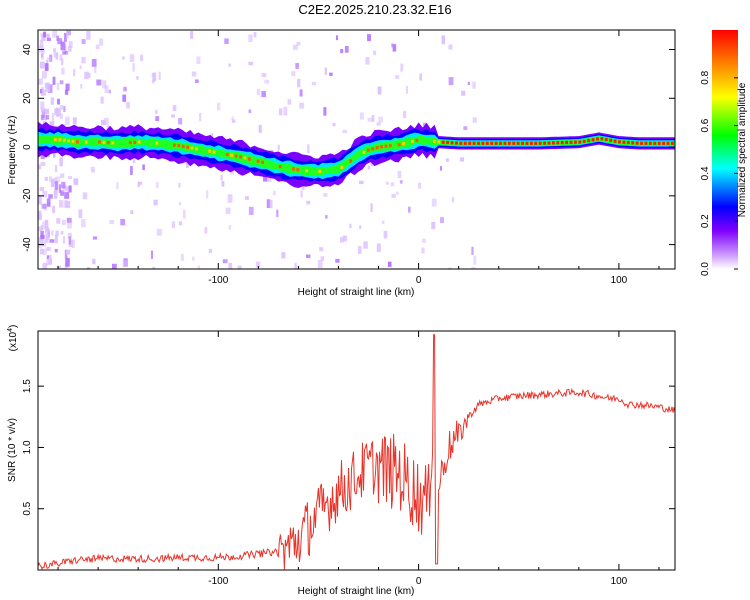 The height and width of the screenshot is (600, 750). I want to click on colorbar-tick-label: 0.8, so click(705, 77).